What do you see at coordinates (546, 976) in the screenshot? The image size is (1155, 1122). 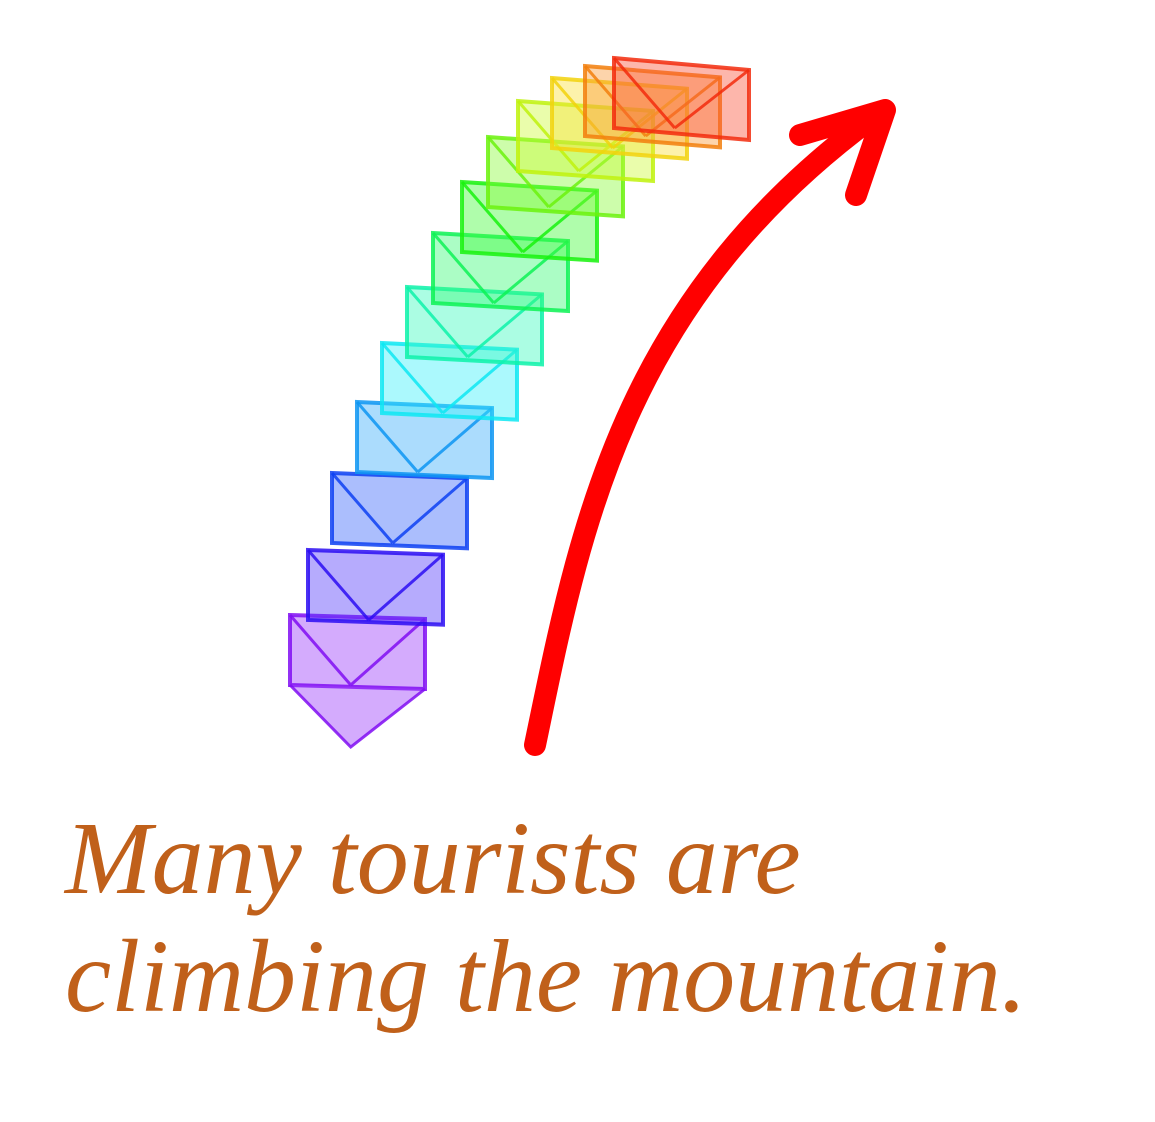 I see `caption-line-2: climbing the mountain.` at bounding box center [546, 976].